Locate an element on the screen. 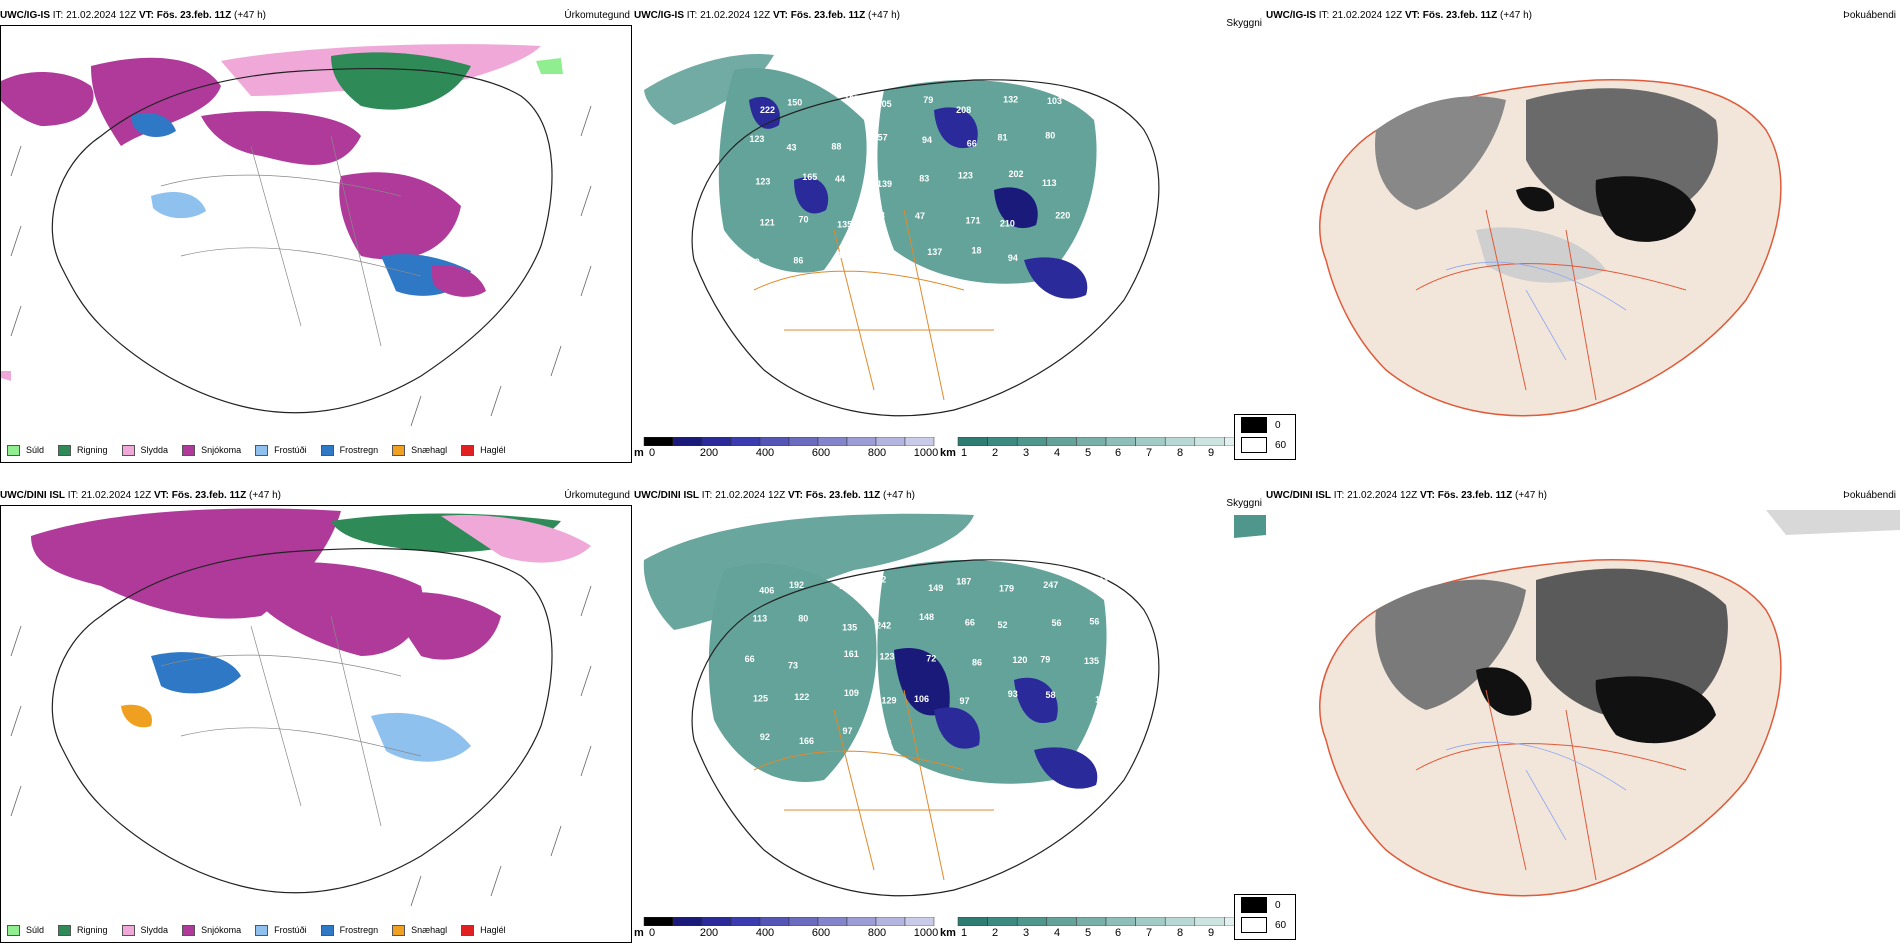 This screenshot has width=1900, height=950. visibility-value-label: 73 is located at coordinates (793, 665).